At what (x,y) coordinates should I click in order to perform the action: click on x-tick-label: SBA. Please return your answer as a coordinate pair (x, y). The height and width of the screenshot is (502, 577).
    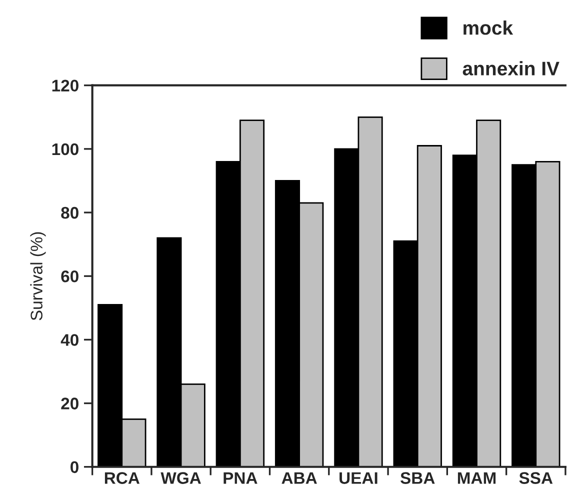
    Looking at the image, I should click on (417, 478).